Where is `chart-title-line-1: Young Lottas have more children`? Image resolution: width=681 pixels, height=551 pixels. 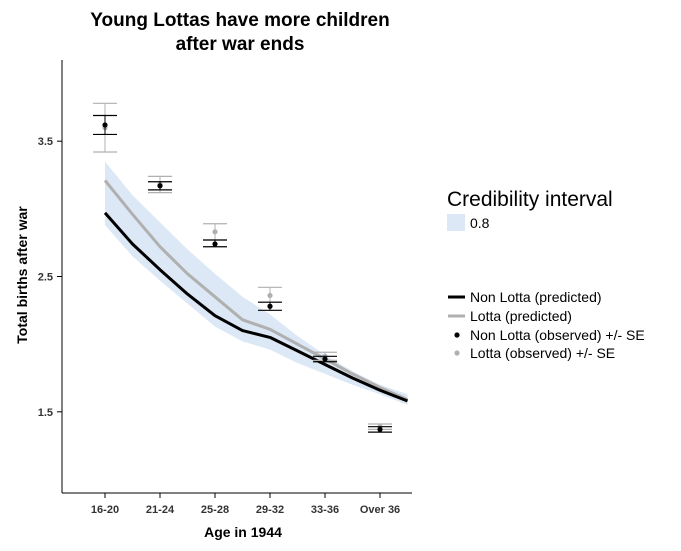 chart-title-line-1: Young Lottas have more children is located at coordinates (239, 20).